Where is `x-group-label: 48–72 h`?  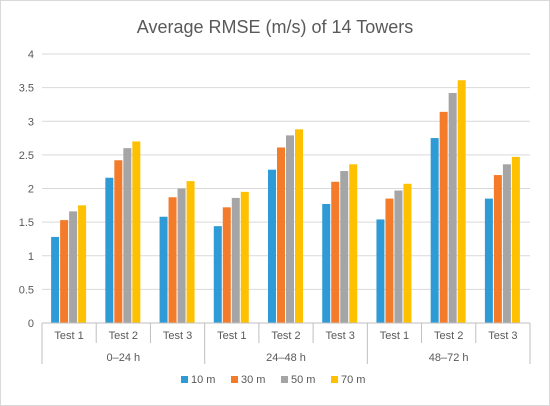
x-group-label: 48–72 h is located at coordinates (449, 358).